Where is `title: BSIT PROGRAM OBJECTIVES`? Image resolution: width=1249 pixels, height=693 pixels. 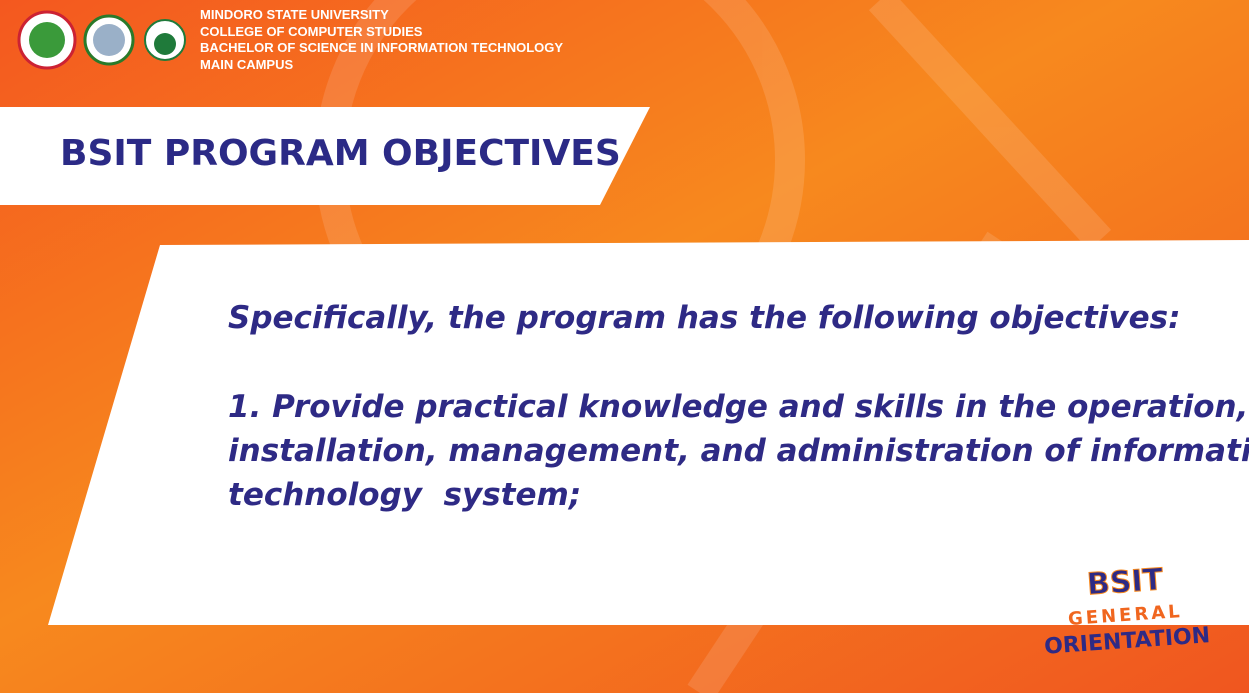 title: BSIT PROGRAM OBJECTIVES is located at coordinates (340, 153).